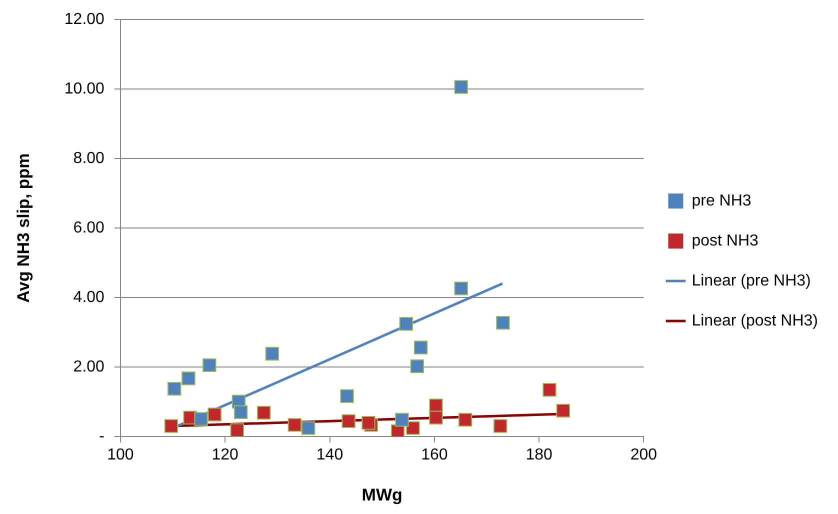  Describe the element at coordinates (120, 455) in the screenshot. I see `x-tick-label: 100` at that location.